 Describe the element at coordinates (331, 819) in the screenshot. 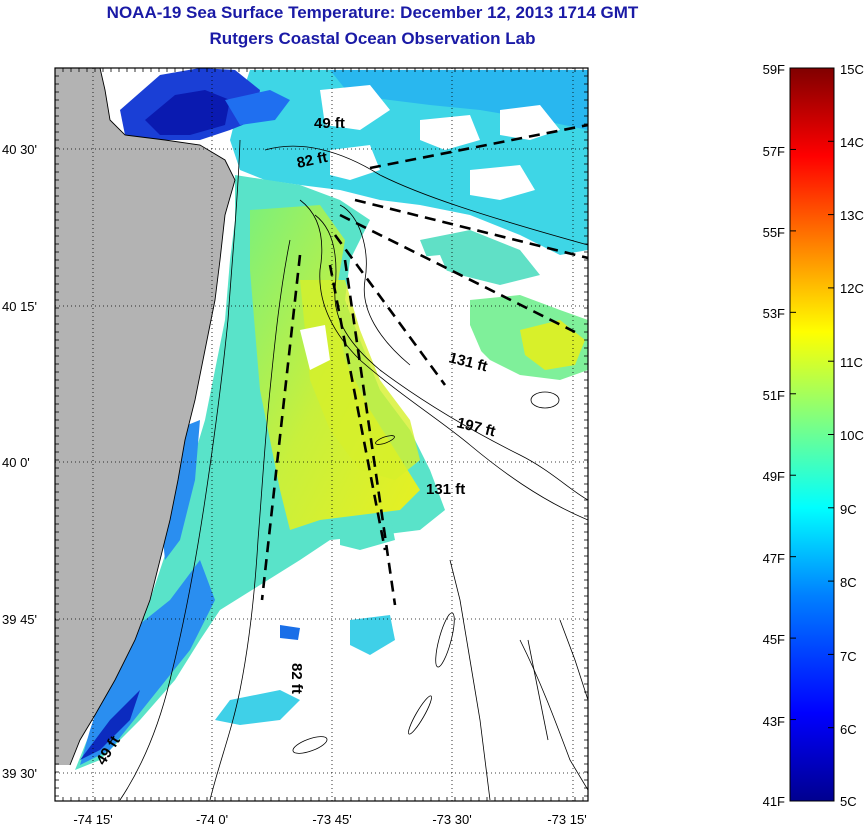

I see `lon-label: -73 45'` at that location.